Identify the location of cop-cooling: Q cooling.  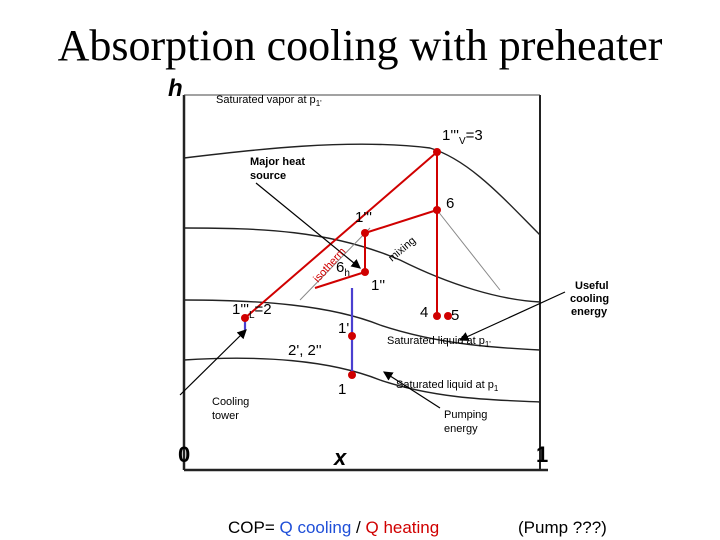
(315, 527).